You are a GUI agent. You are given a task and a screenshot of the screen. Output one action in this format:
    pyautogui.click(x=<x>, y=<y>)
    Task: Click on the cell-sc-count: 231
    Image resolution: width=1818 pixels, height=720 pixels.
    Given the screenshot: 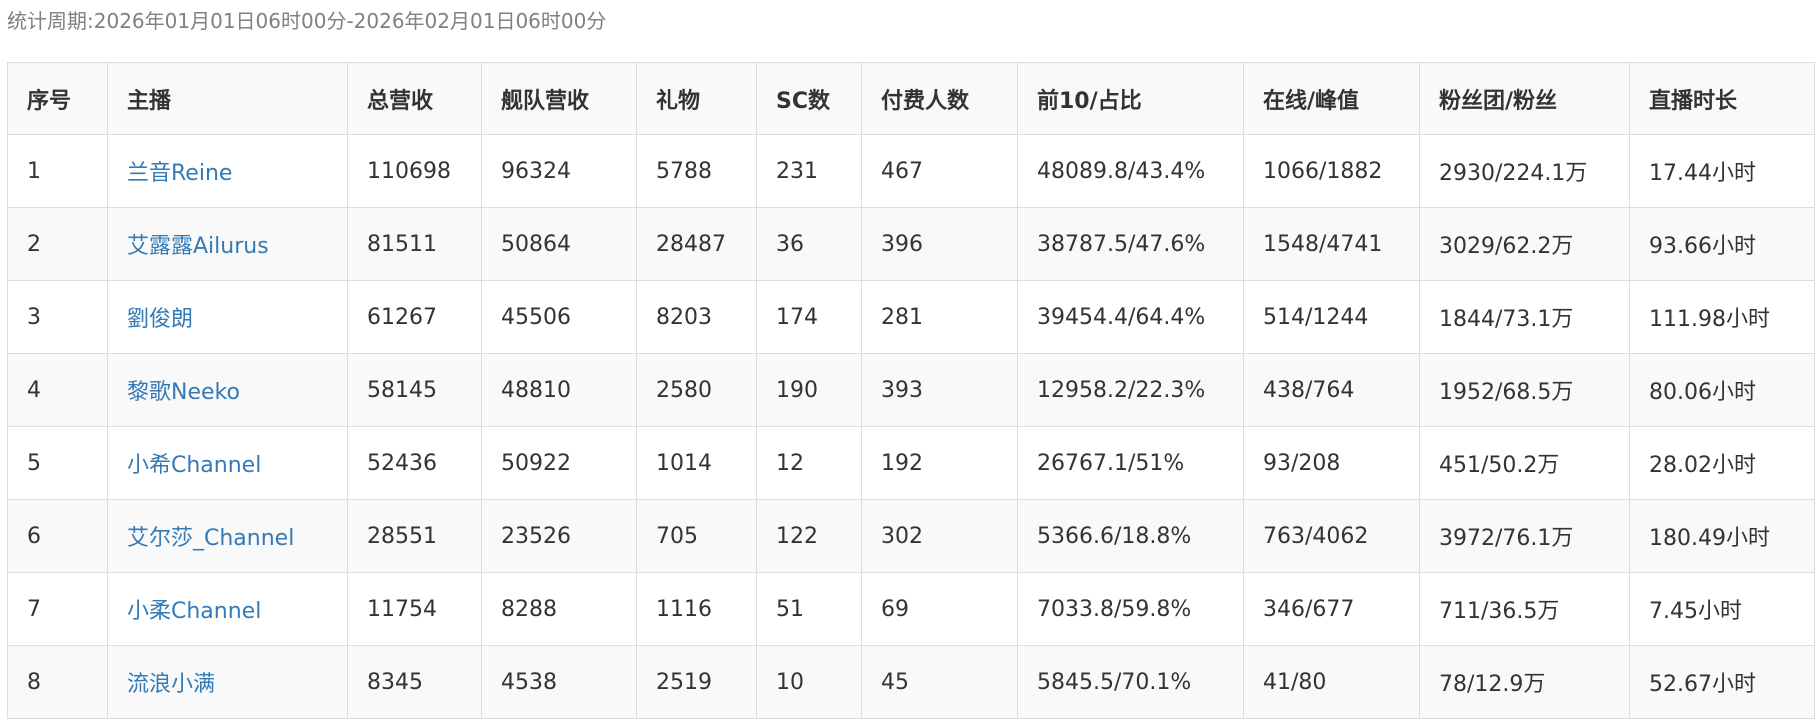 What is the action you would take?
    pyautogui.click(x=809, y=171)
    